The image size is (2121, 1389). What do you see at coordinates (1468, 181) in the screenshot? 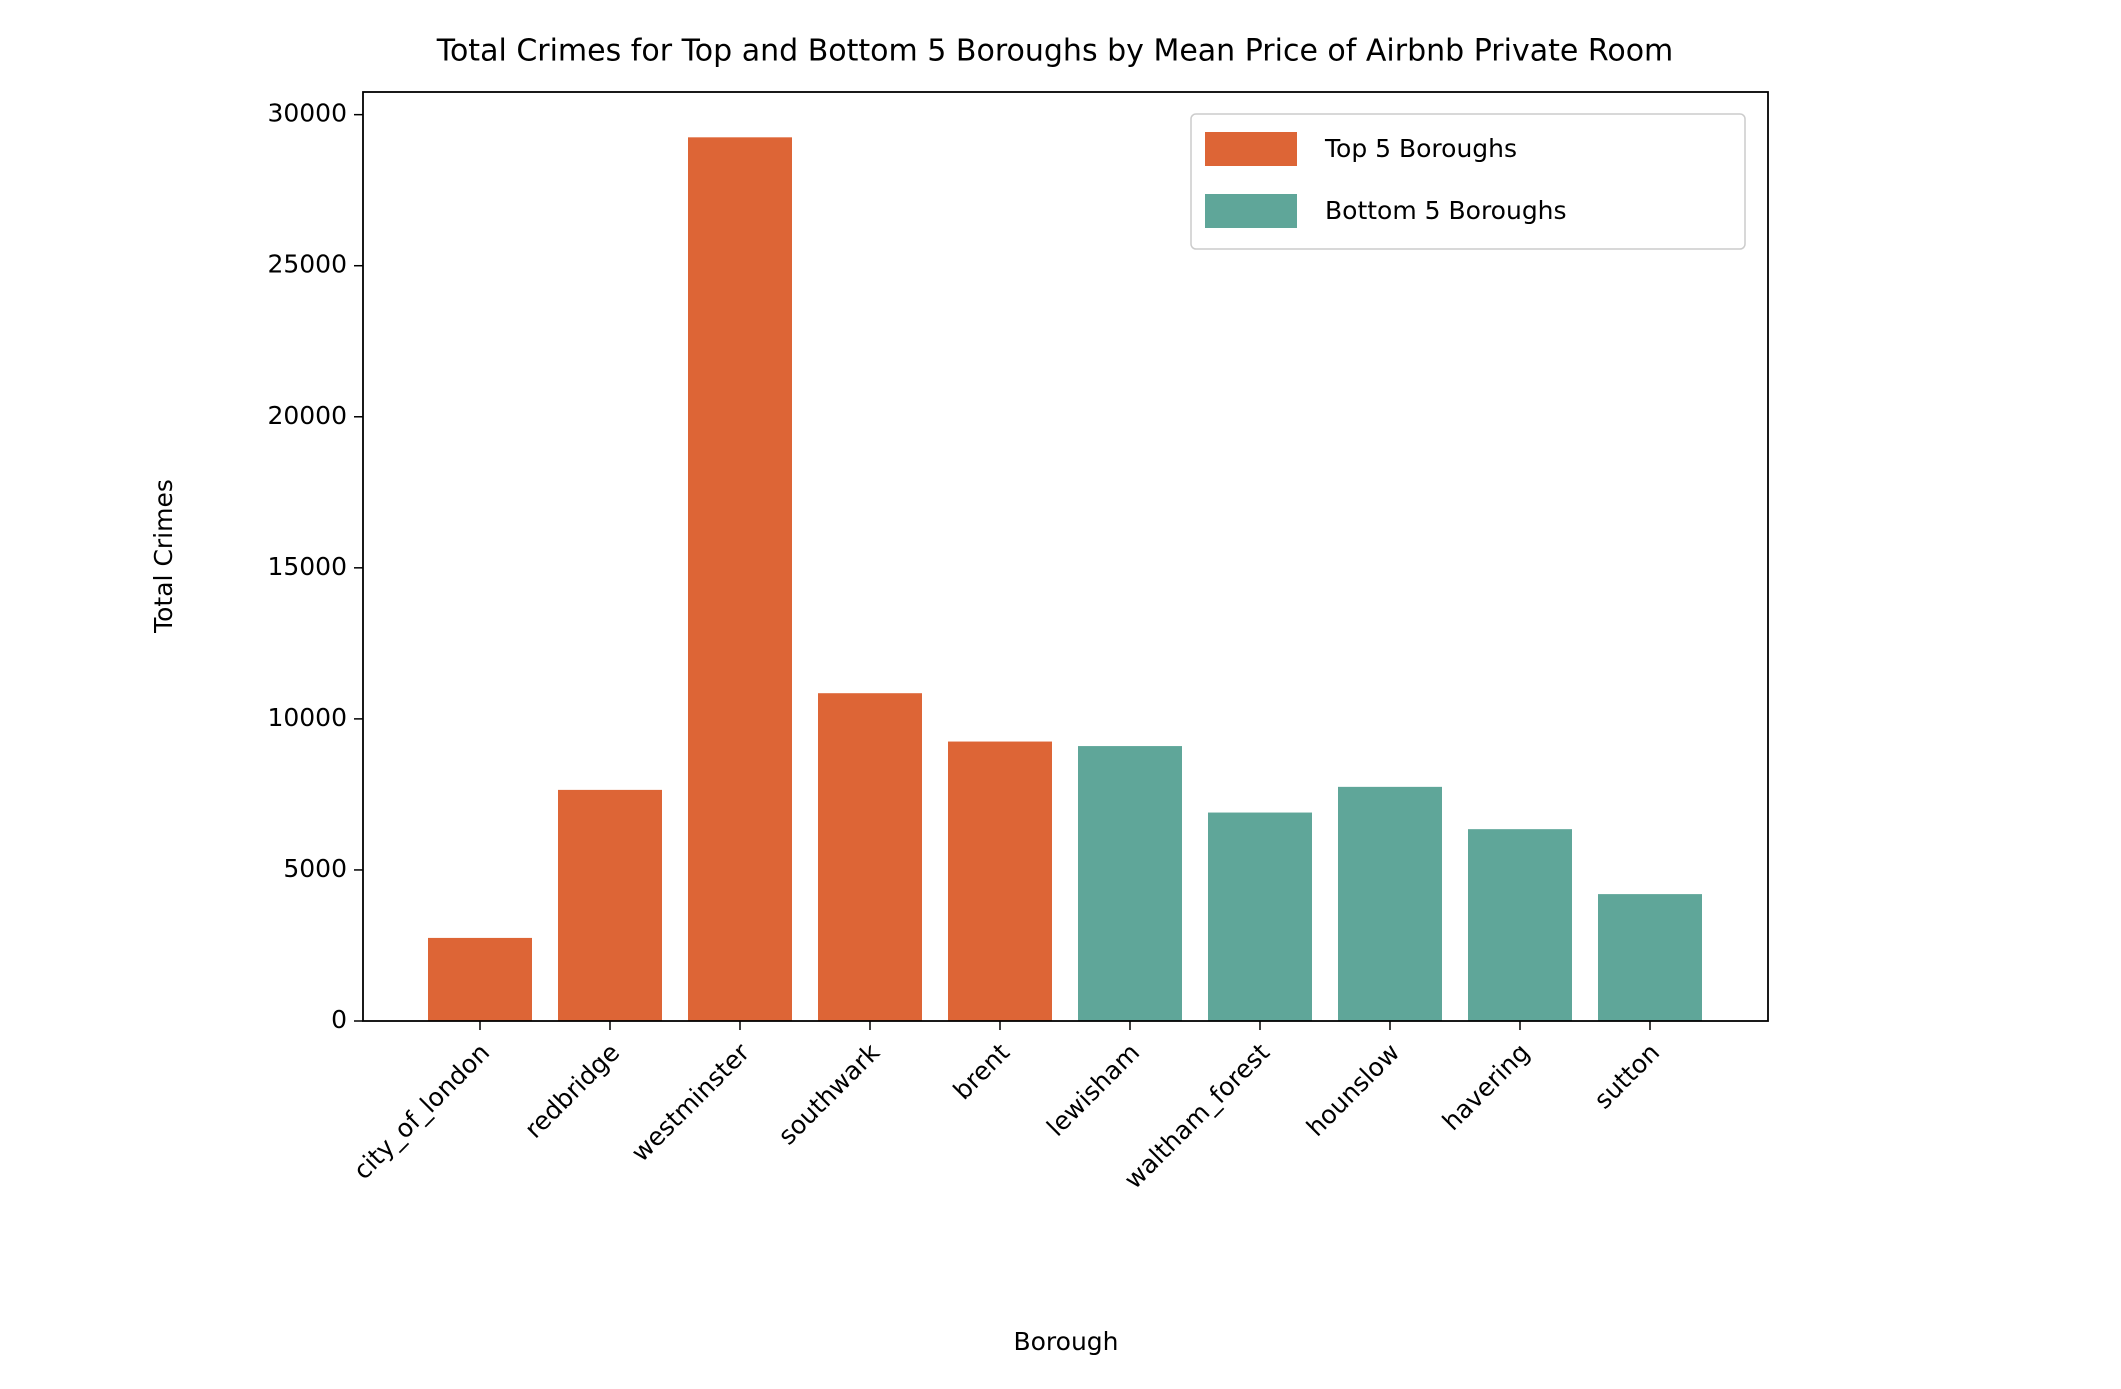
I see `legend-box` at bounding box center [1468, 181].